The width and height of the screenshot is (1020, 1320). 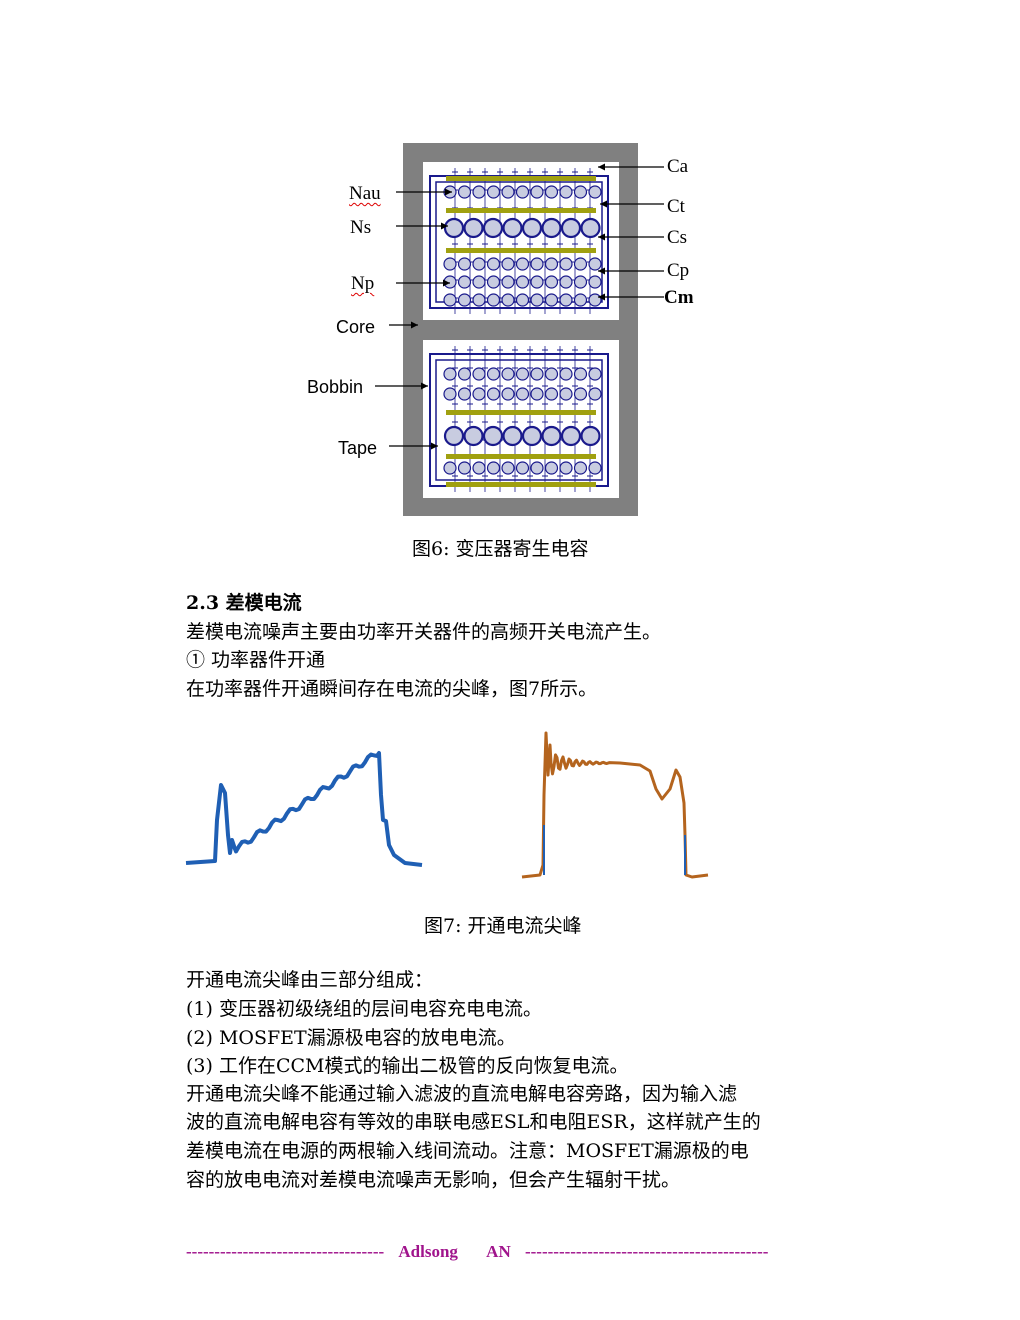 I want to click on footer-code: AN, so click(x=498, y=1251).